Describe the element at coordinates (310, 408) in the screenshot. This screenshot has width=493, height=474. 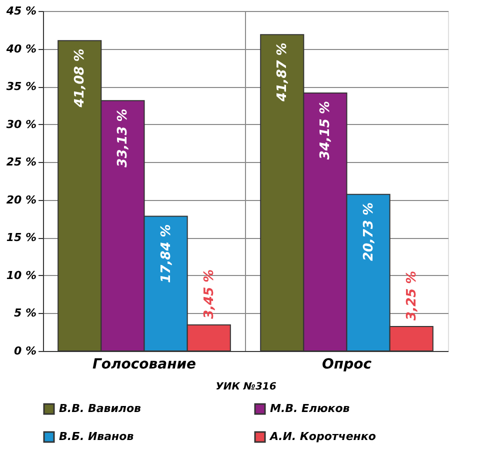
I see `legend-label: М.В. Елюков` at that location.